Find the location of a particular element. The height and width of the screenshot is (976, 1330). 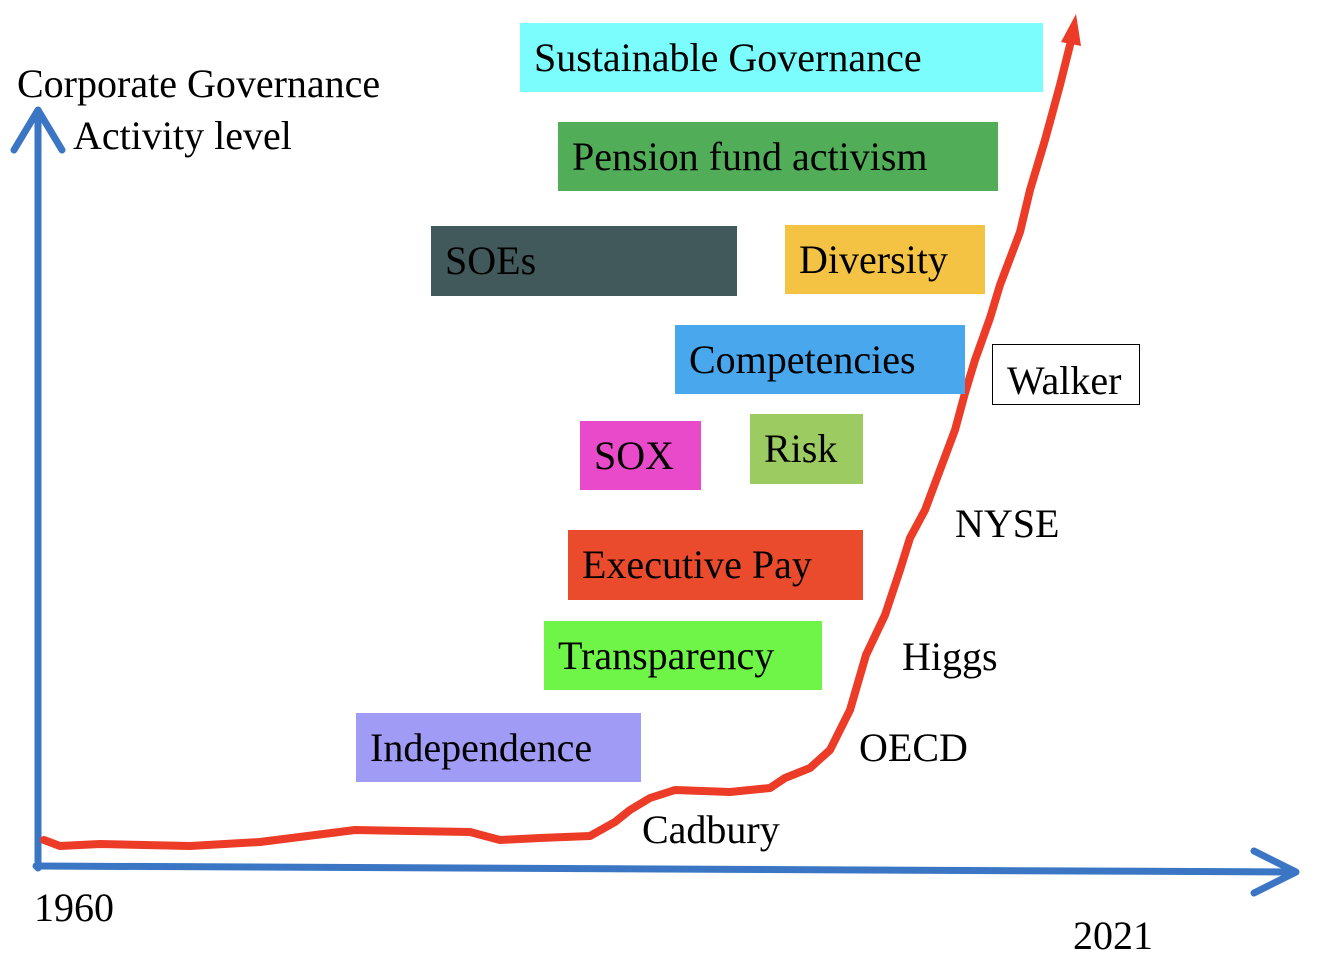

theme-transparency: Transparency is located at coordinates (683, 655).